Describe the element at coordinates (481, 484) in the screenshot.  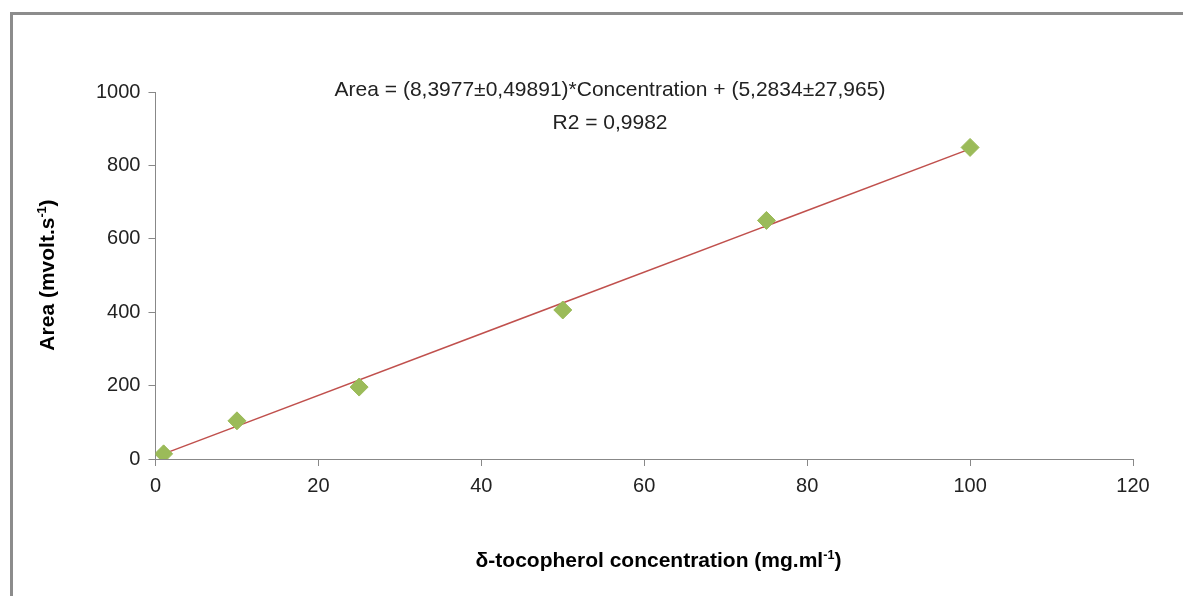
I see `x-tick-label: 40` at that location.